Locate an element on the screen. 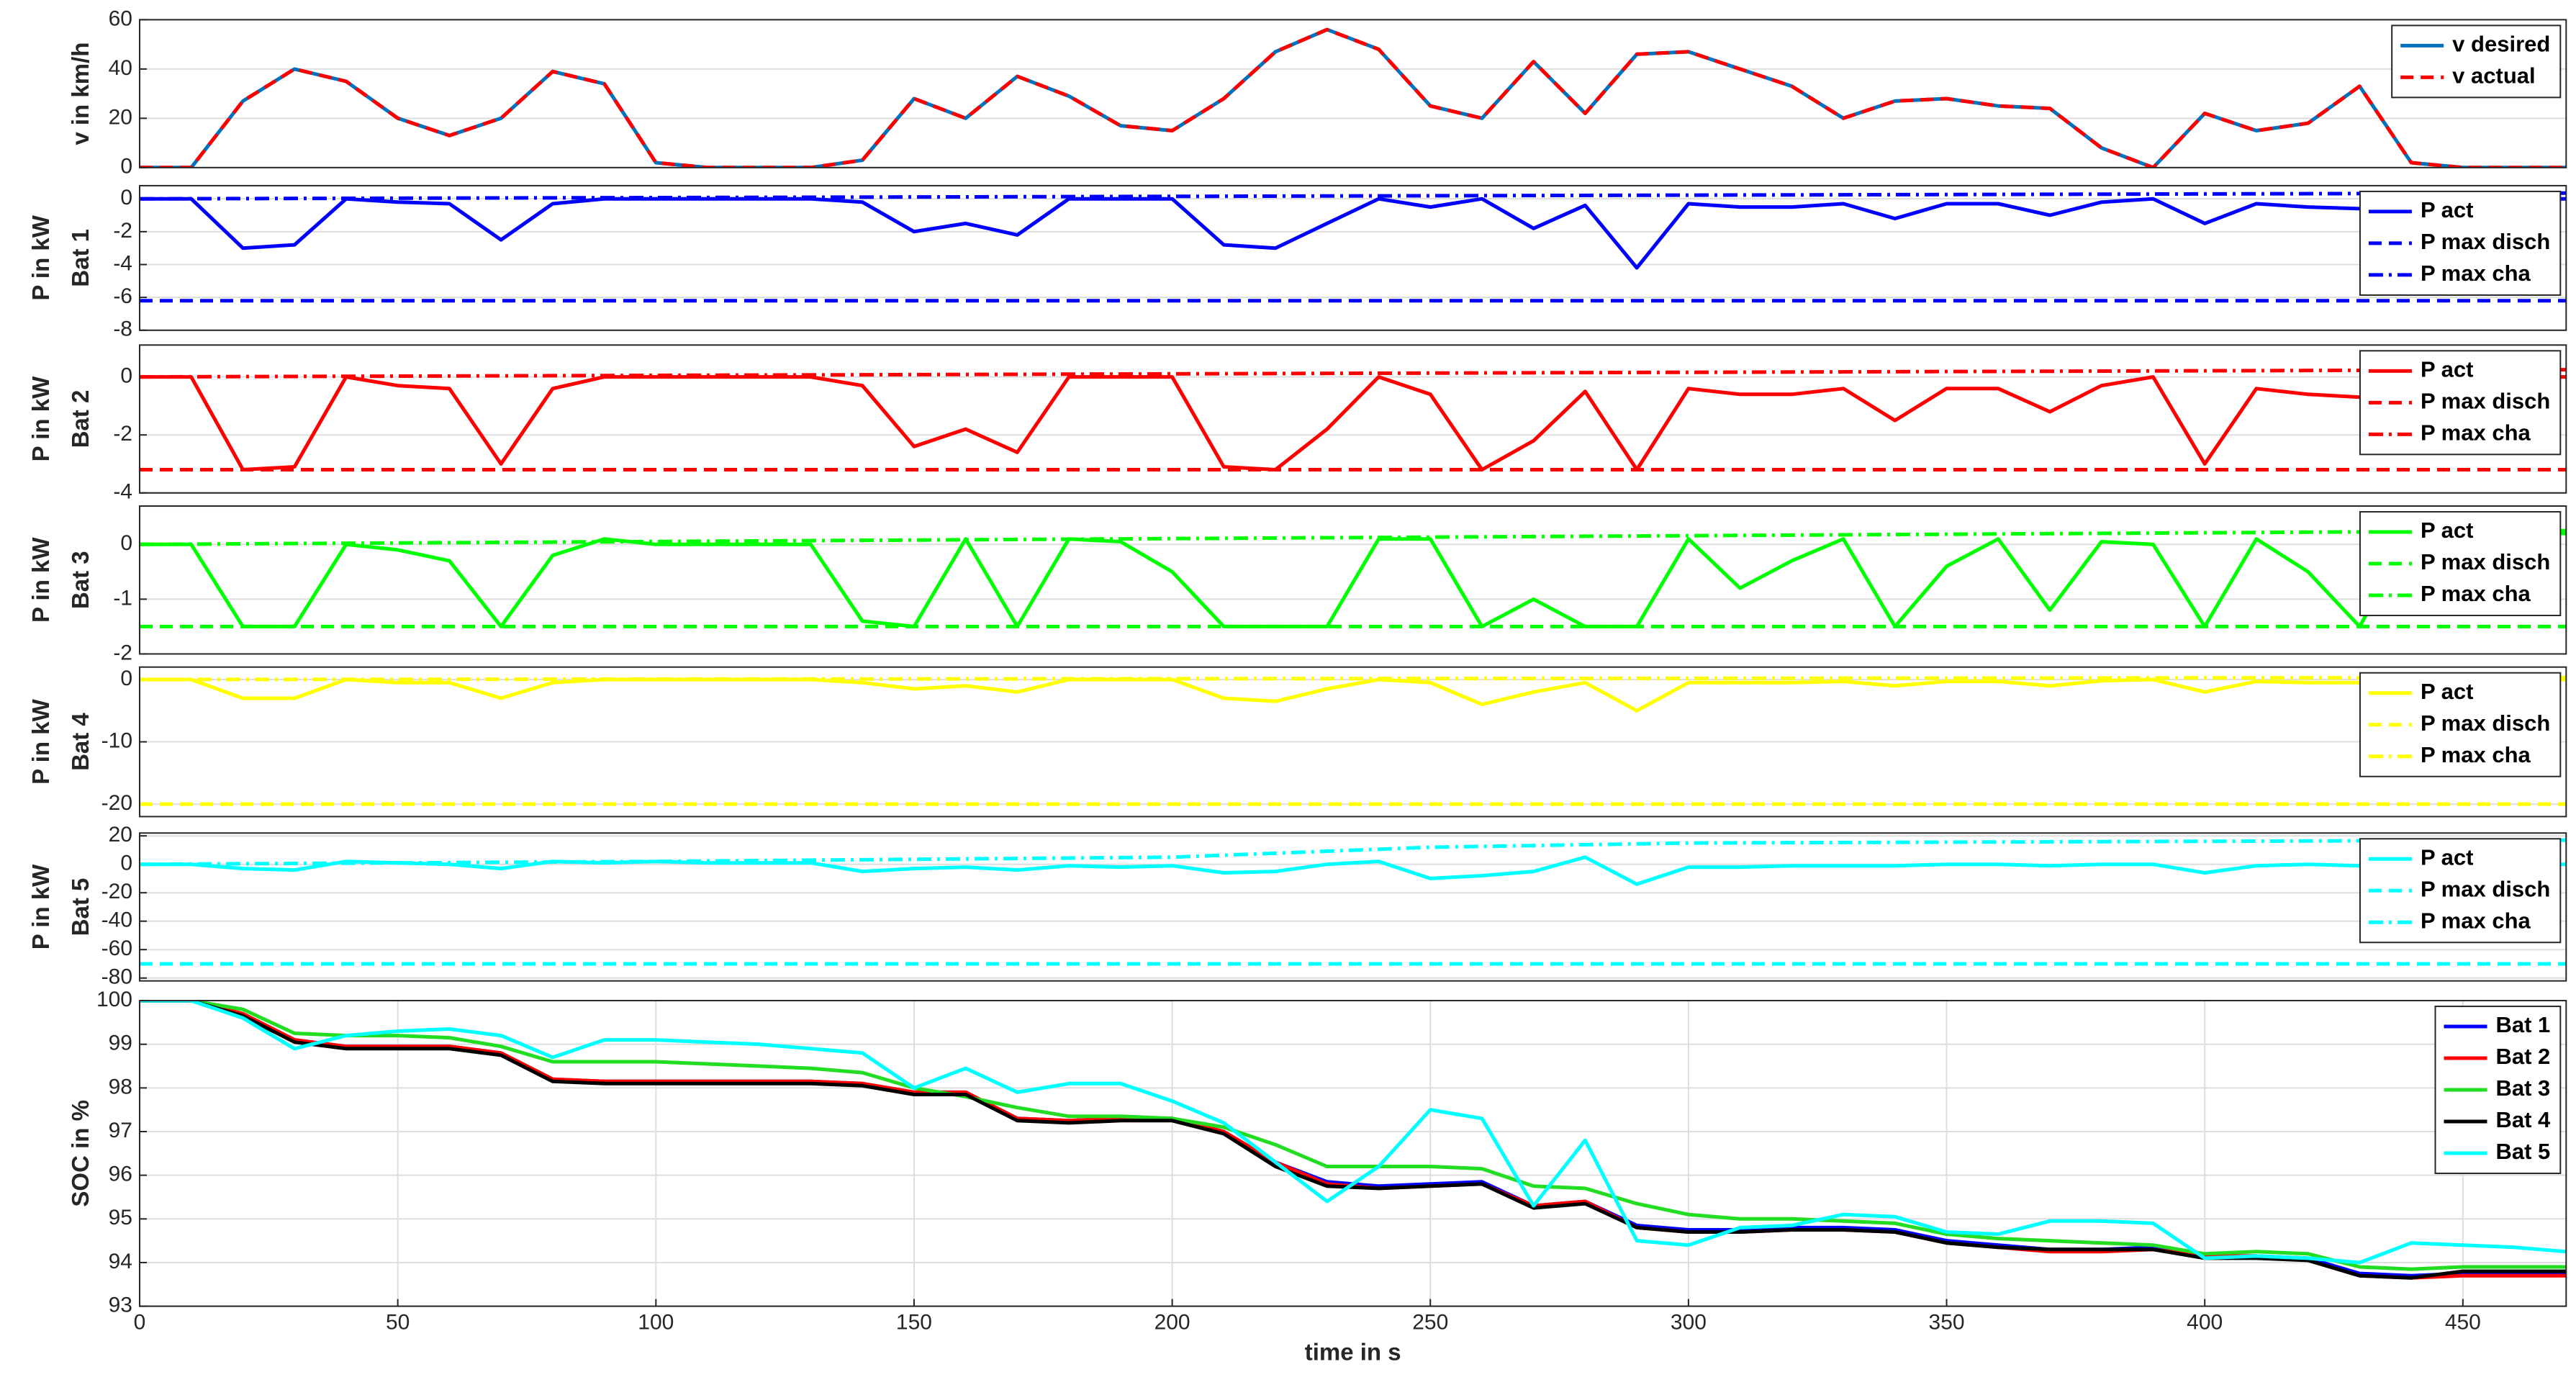 The image size is (2576, 1390). legend-label: Bat 2 is located at coordinates (2522, 1056).